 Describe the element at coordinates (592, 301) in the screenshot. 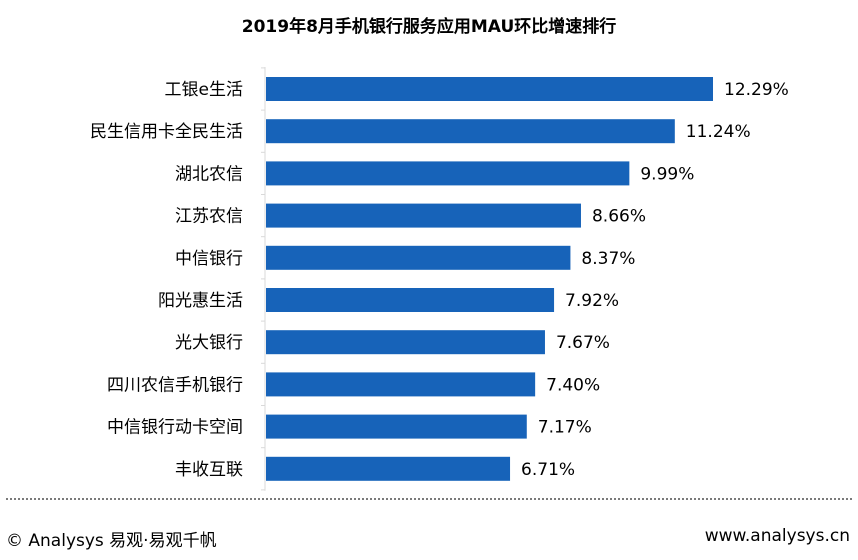

I see `value-label: 7.92%` at that location.